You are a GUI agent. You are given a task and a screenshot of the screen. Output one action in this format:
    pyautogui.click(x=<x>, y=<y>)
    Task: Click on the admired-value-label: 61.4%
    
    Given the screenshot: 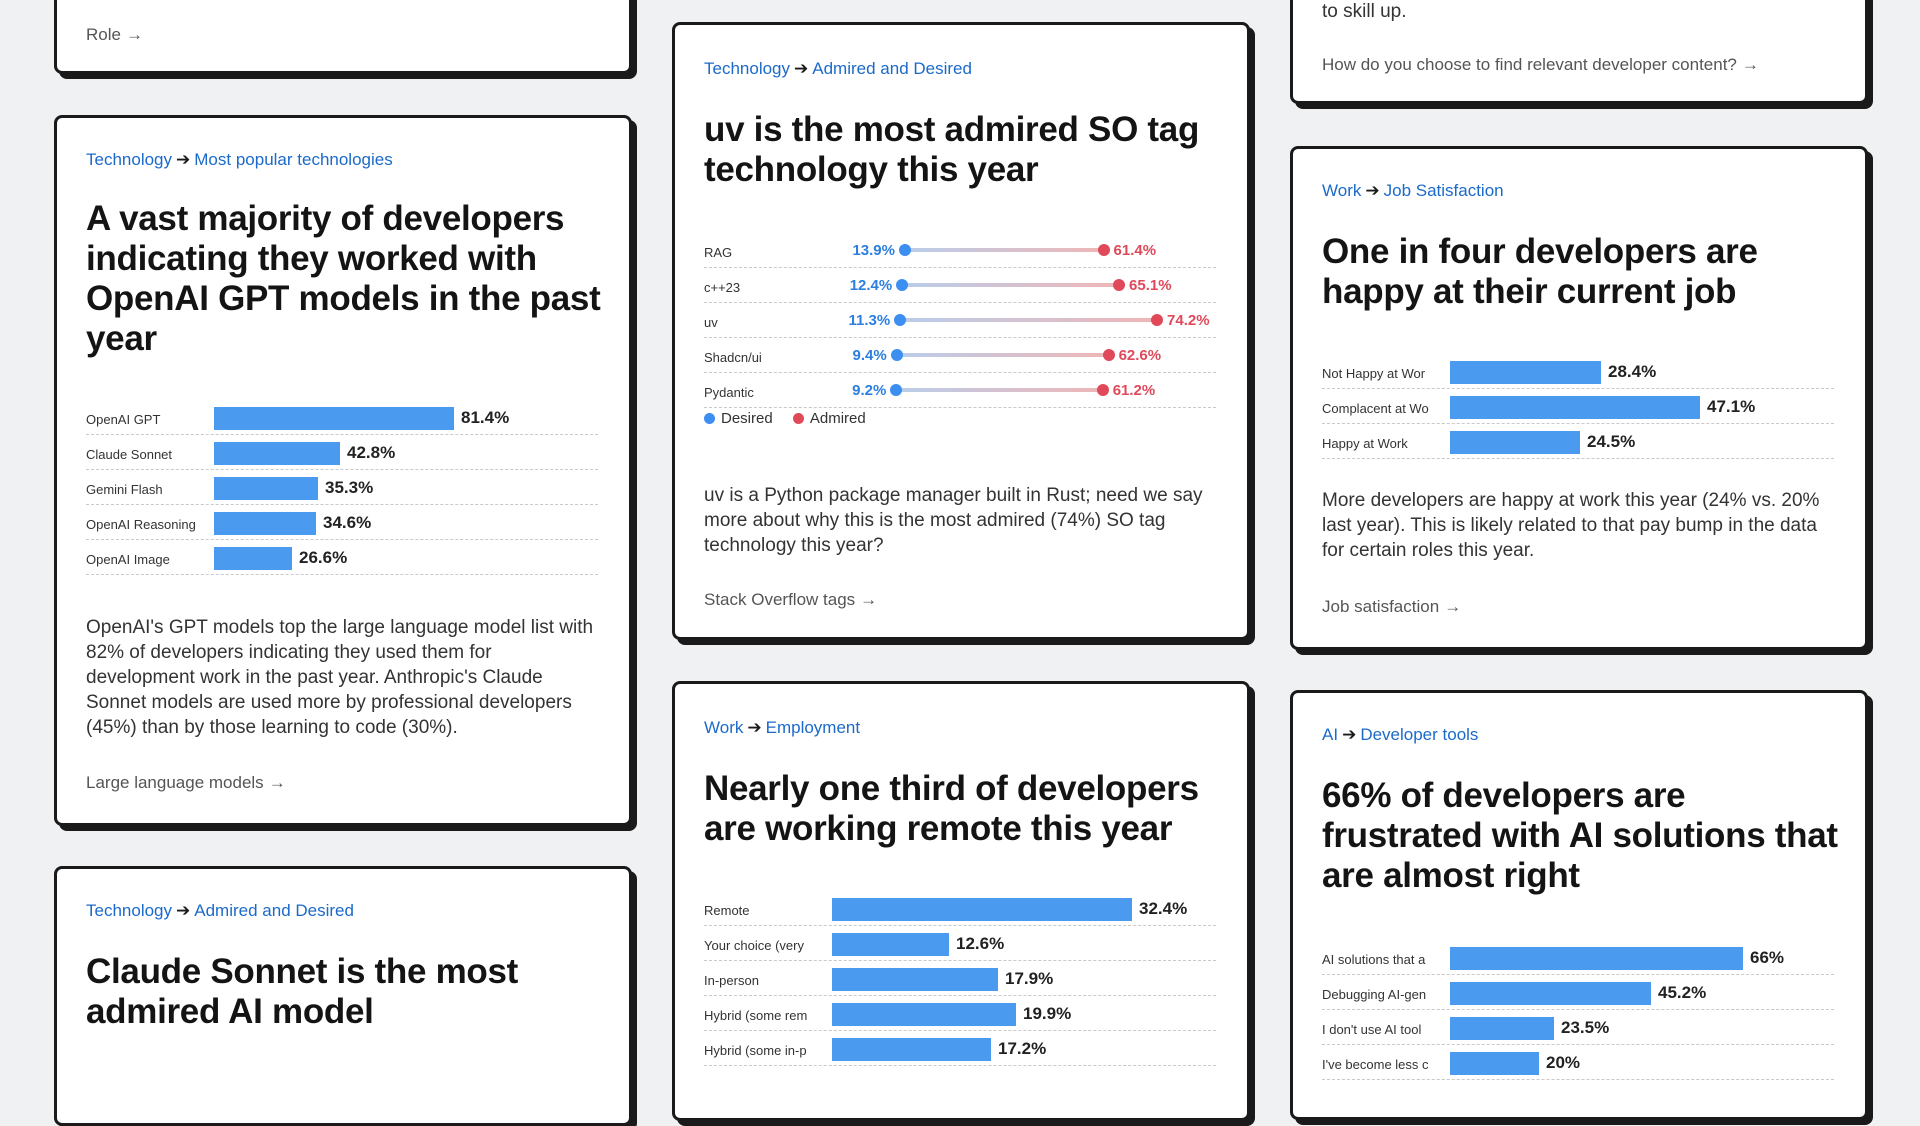 What is the action you would take?
    pyautogui.click(x=1135, y=250)
    